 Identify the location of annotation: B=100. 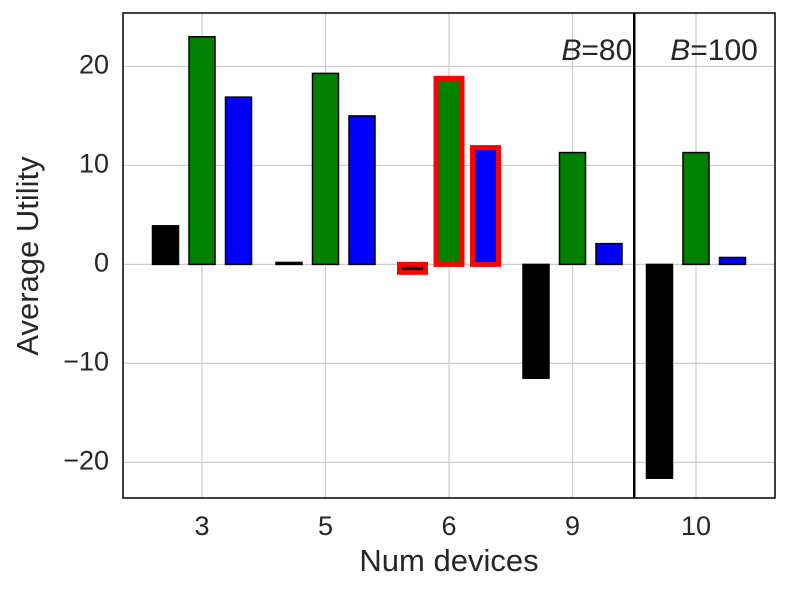
(714, 50).